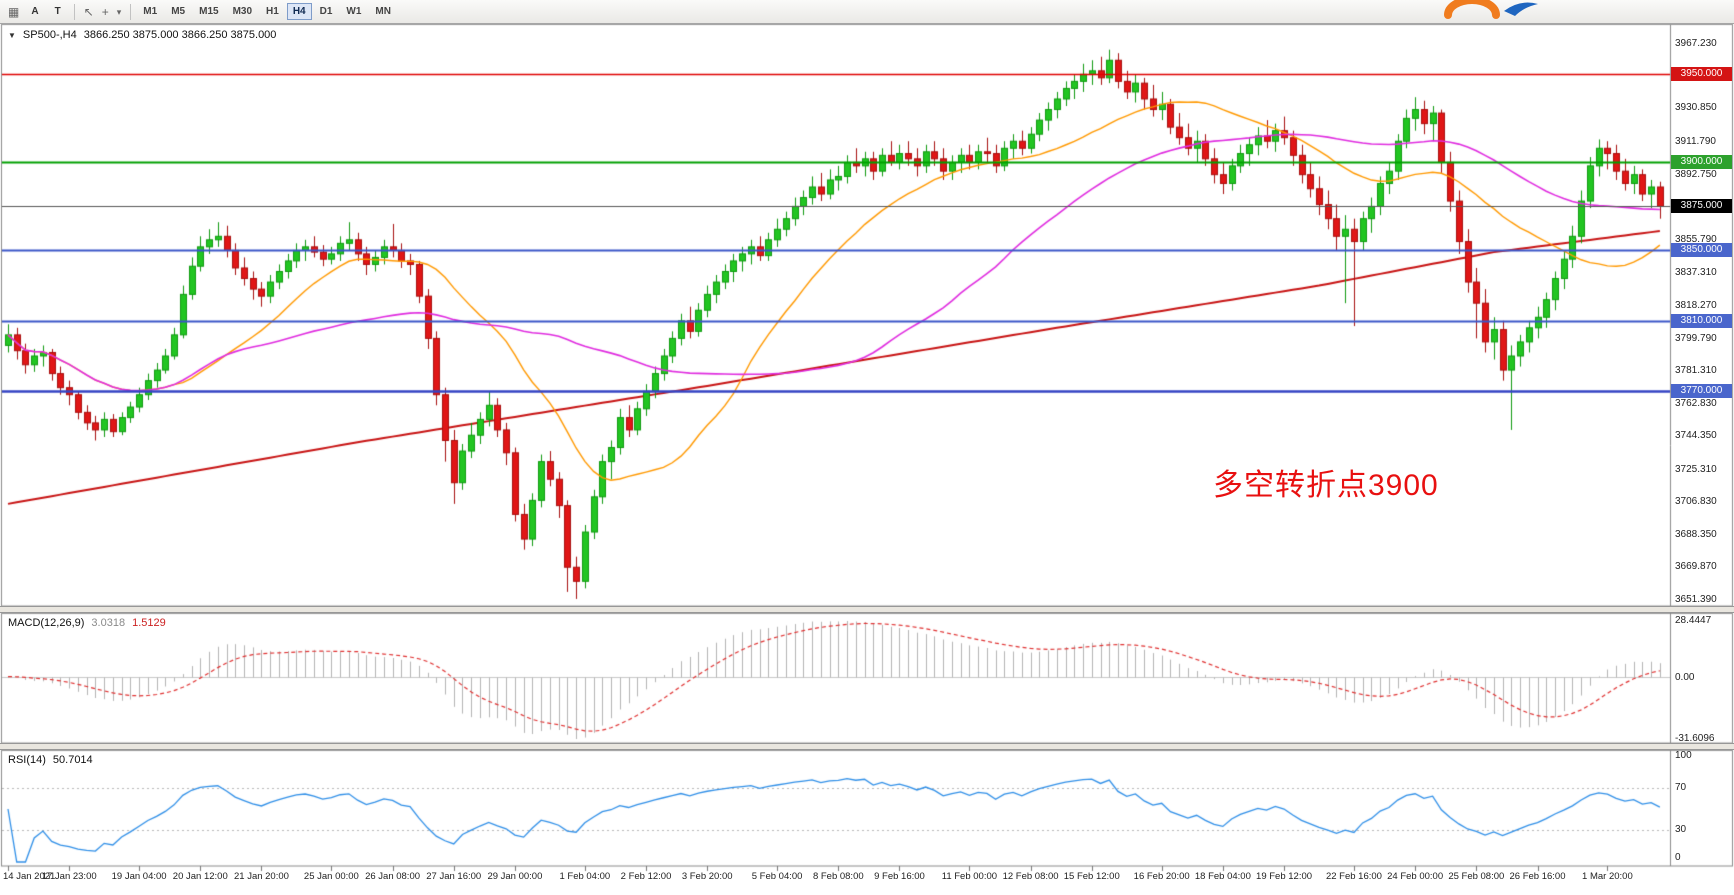 This screenshot has width=1734, height=895. Describe the element at coordinates (180, 35) in the screenshot. I see `chart-ohlc-values: 3866.250 3875.000 3866.250 3875.000` at that location.